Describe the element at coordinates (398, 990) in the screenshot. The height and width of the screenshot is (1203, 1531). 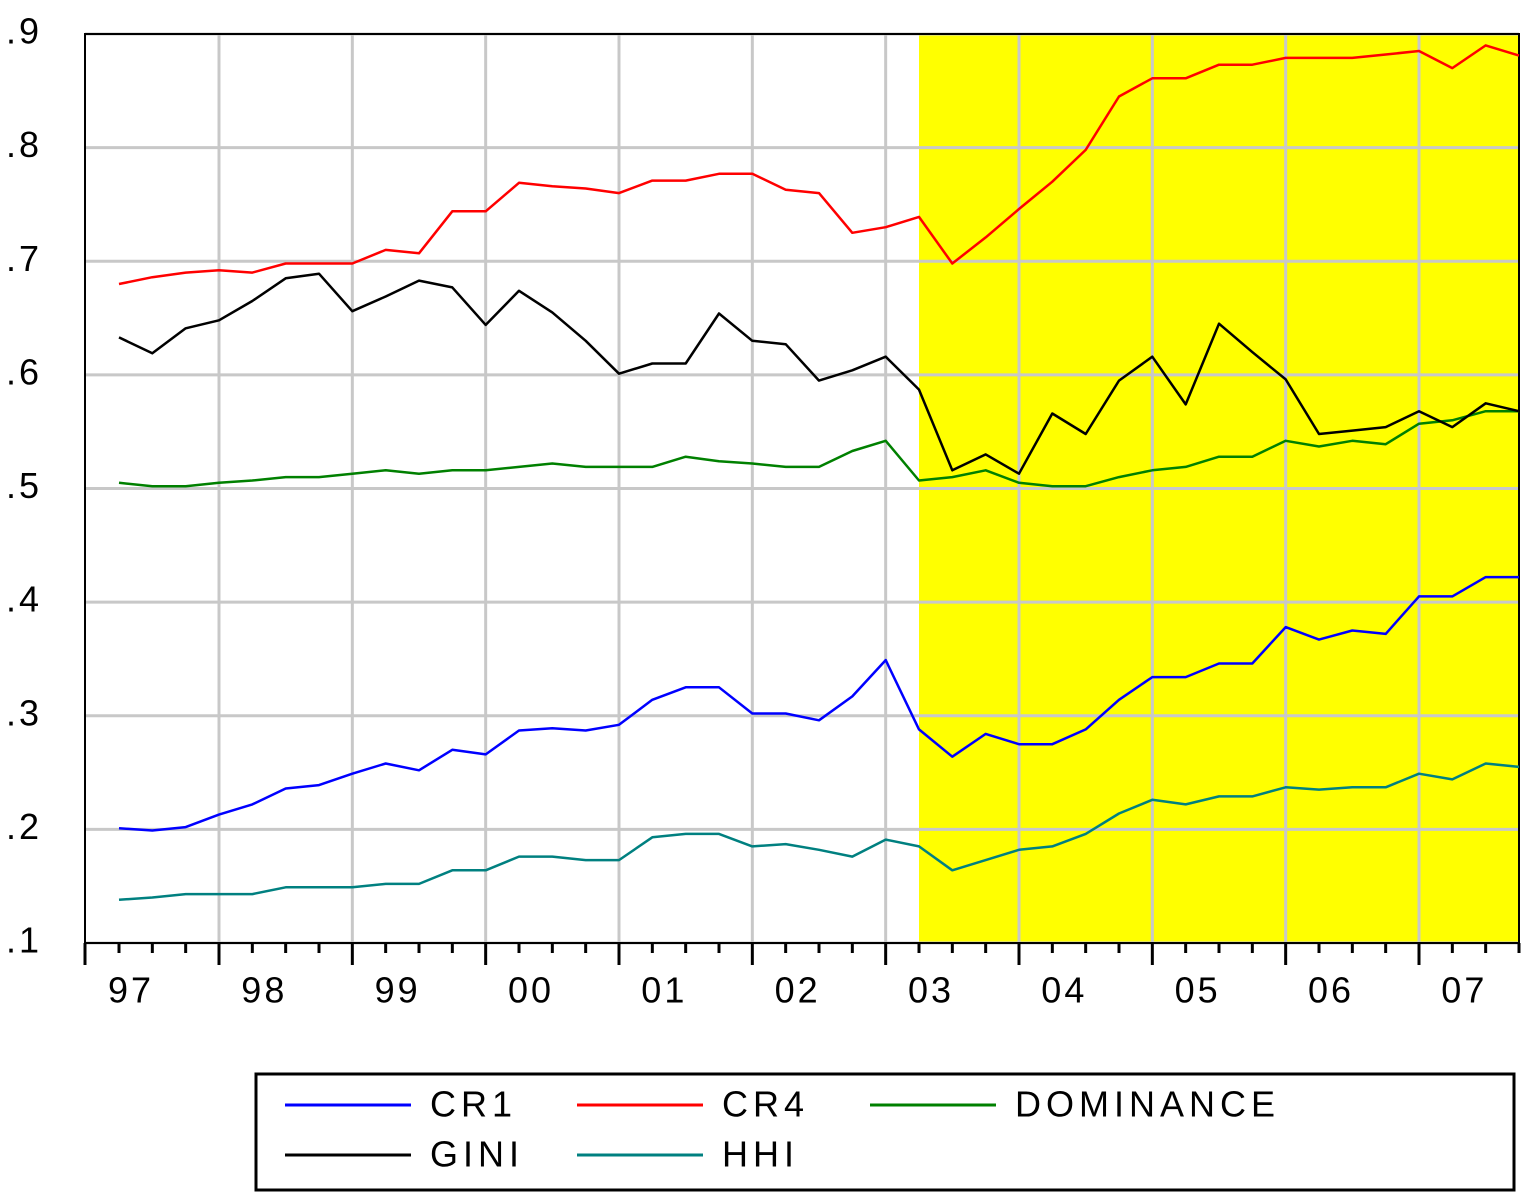
I see `x-tick-label: 99` at that location.